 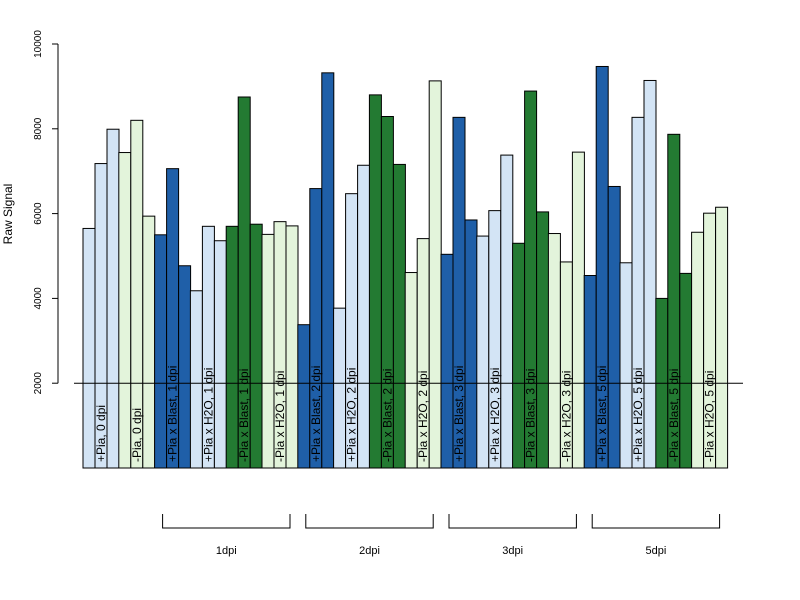 What do you see at coordinates (531, 415) in the screenshot?
I see `bar-label: -Pia x Blast, 3 dpi` at bounding box center [531, 415].